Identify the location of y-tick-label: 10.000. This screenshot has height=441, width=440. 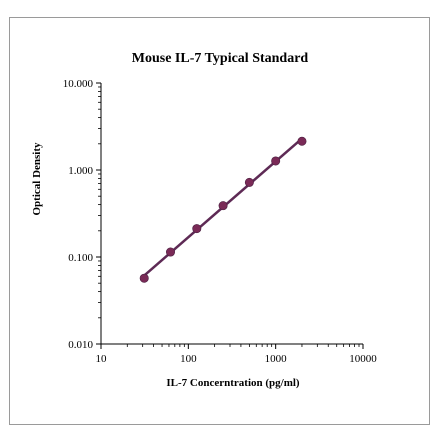
(78, 84).